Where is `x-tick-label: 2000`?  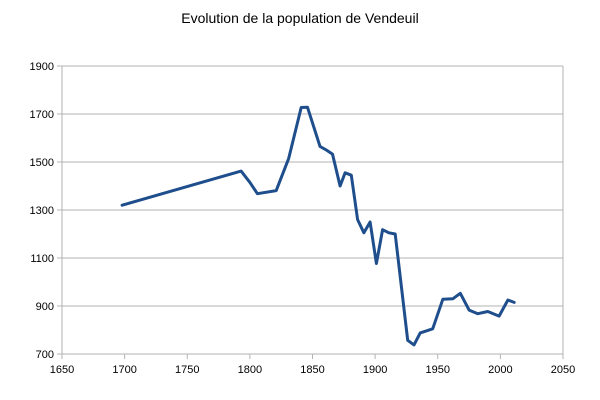
x-tick-label: 2000 is located at coordinates (500, 370).